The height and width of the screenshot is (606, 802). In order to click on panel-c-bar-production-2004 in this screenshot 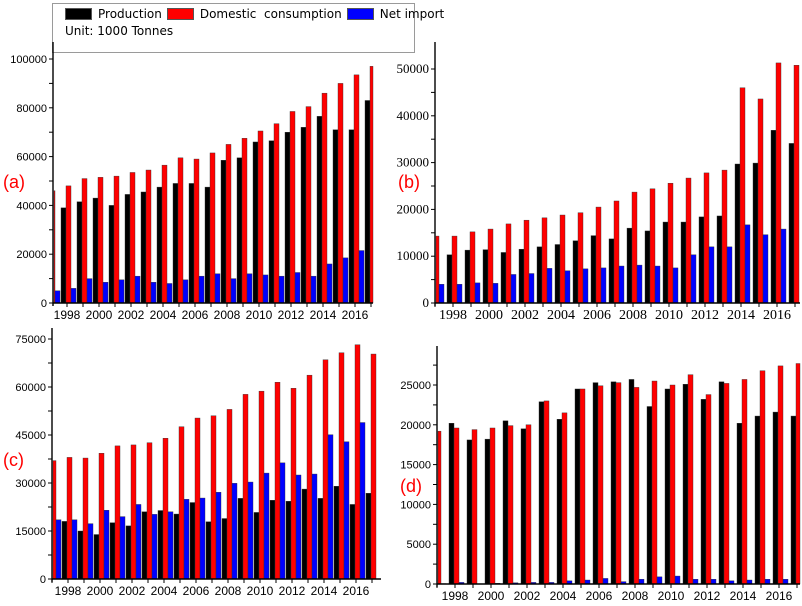, I will do `click(160, 545)`.